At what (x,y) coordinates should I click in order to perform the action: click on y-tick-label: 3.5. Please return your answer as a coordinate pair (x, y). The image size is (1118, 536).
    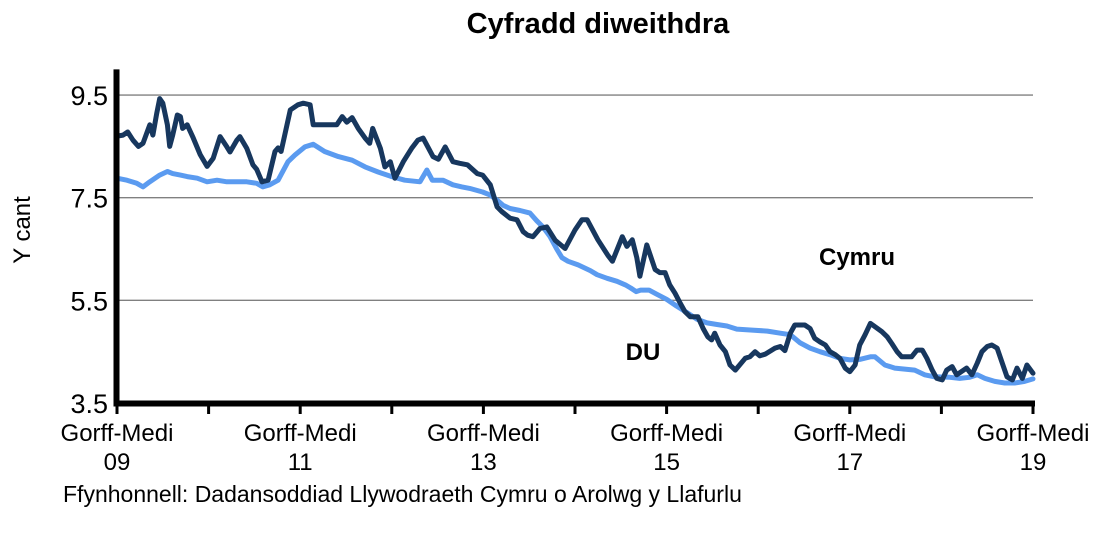
    Looking at the image, I should click on (89, 404).